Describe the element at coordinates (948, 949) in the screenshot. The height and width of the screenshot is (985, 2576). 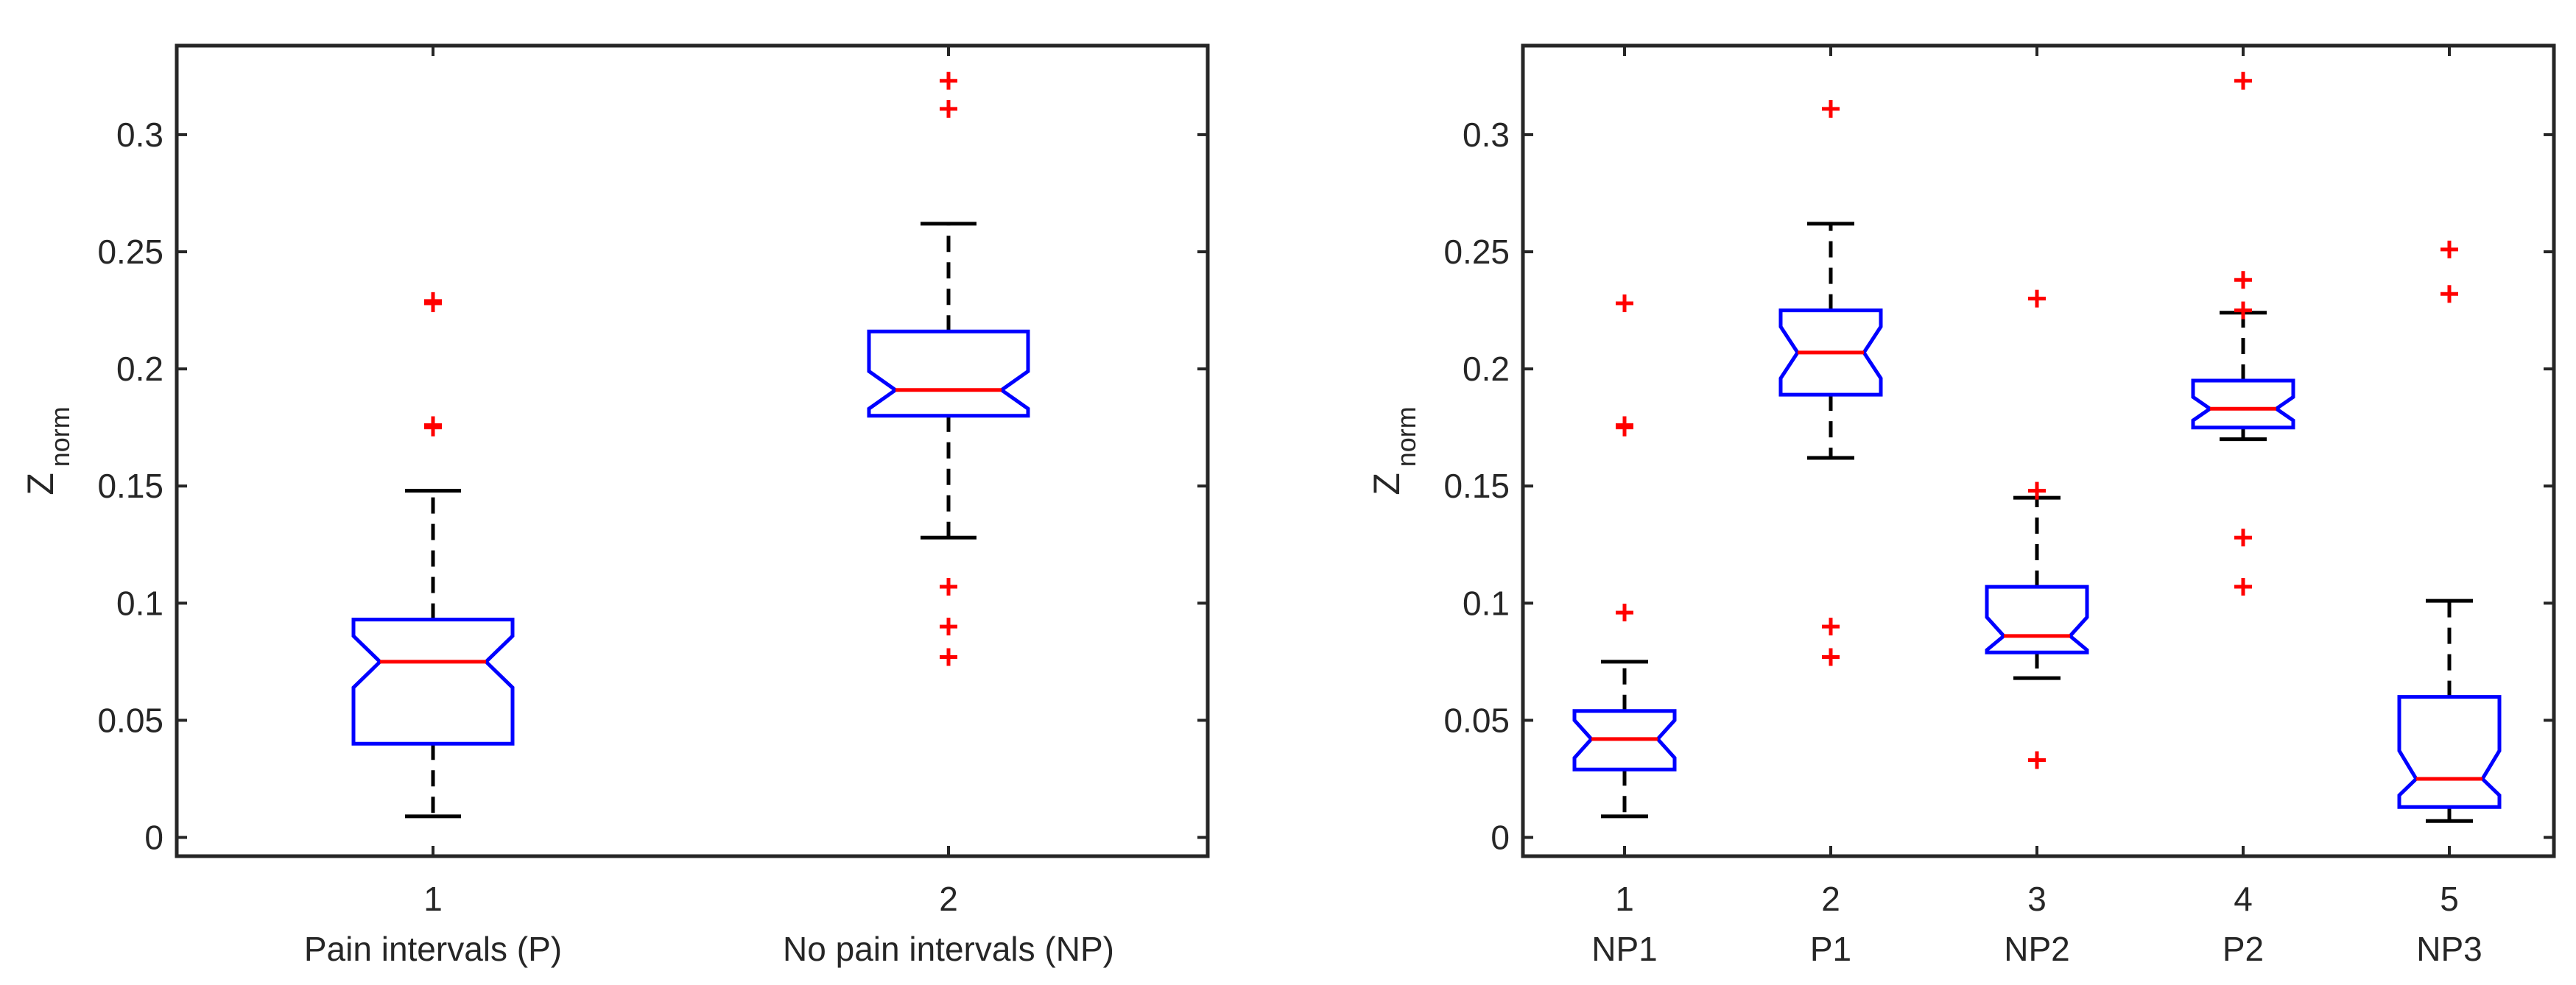
I see `x-category-label: No pain intervals (NP)` at that location.